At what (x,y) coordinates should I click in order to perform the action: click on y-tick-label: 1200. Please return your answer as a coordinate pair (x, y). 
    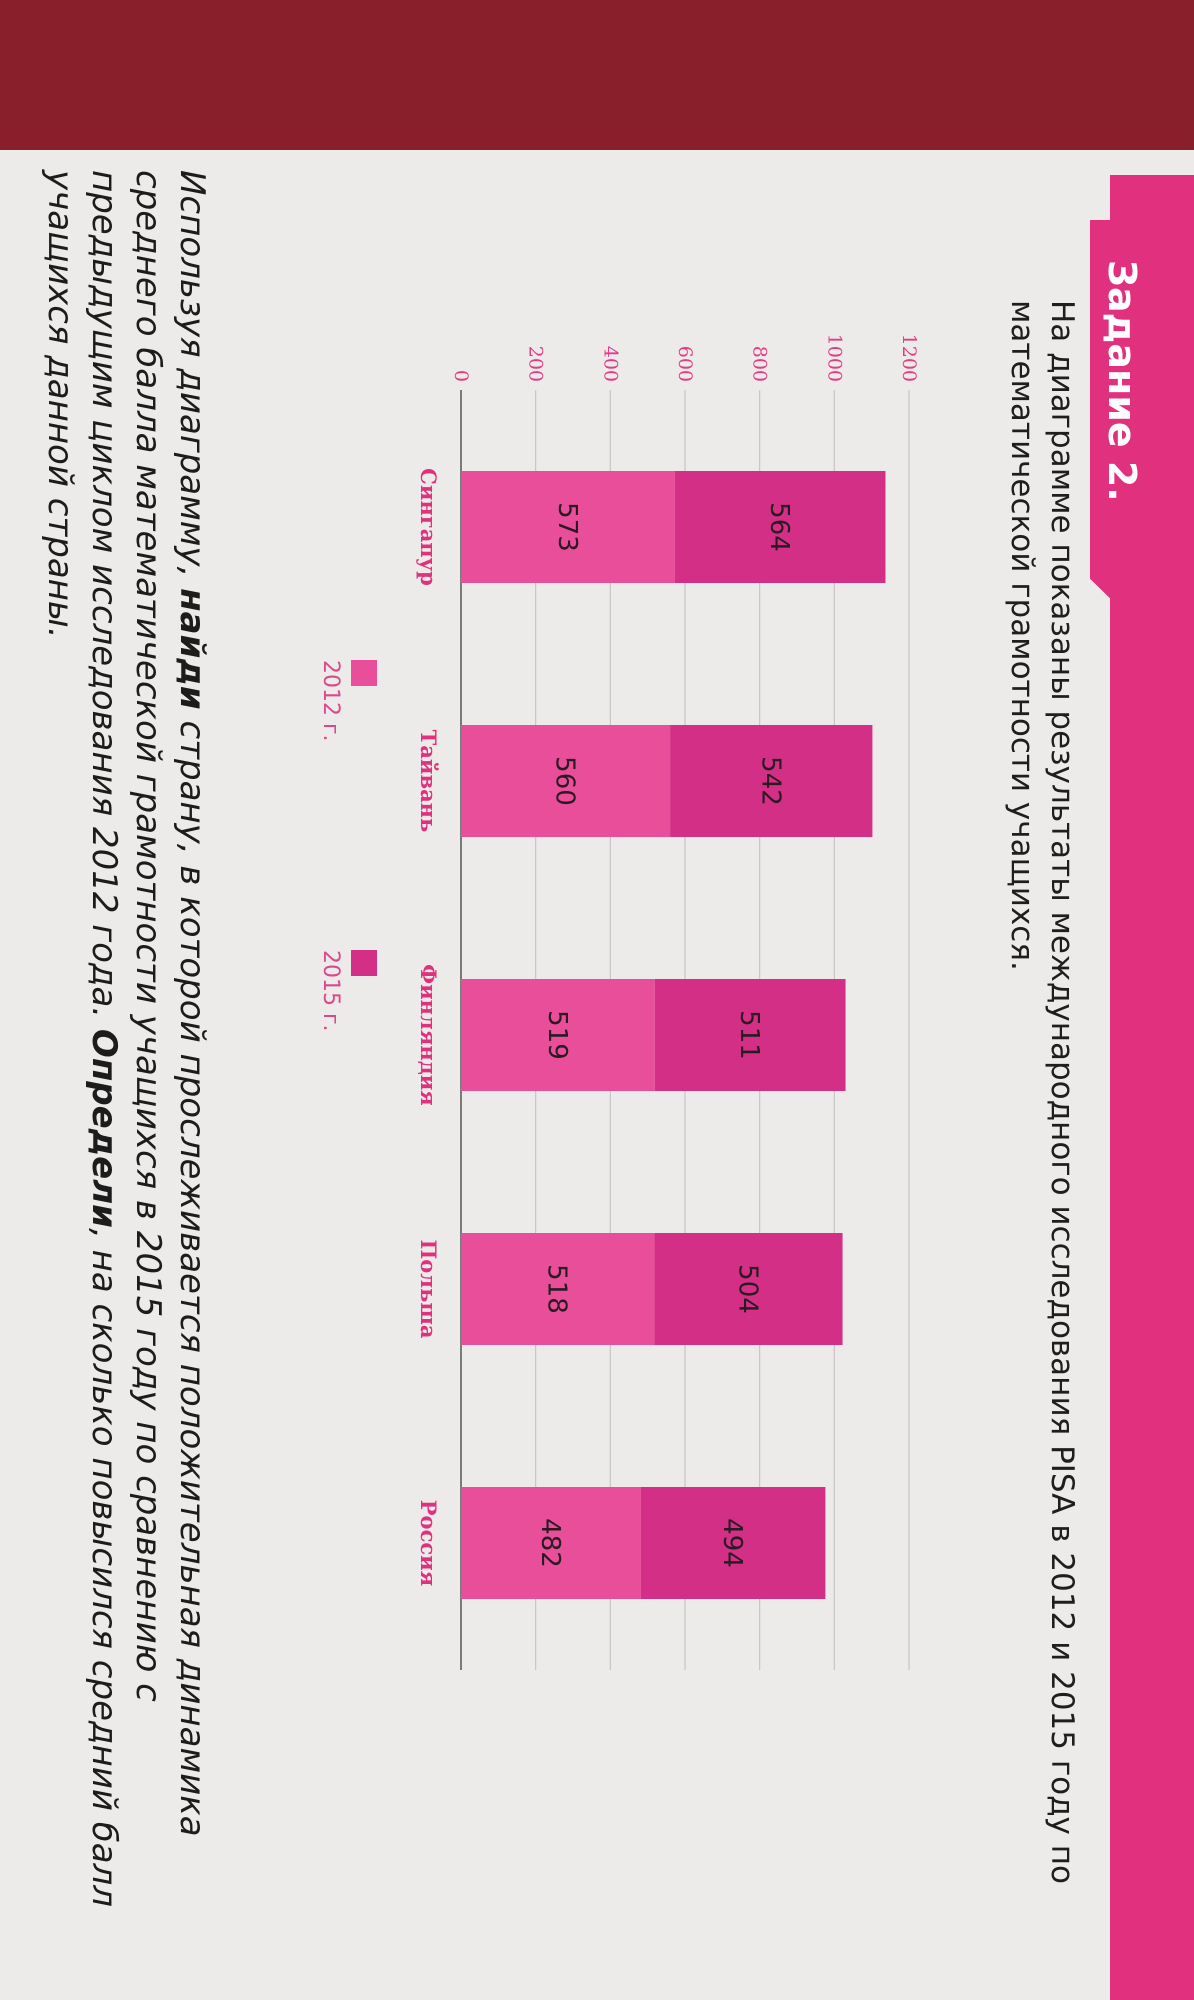
    Looking at the image, I should click on (909, 358).